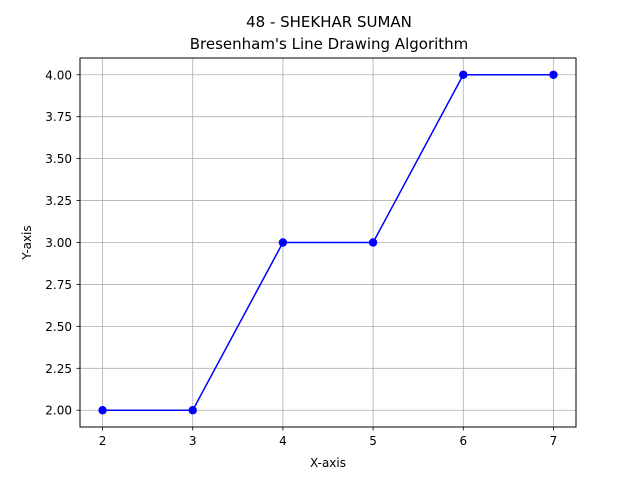 Image resolution: width=640 pixels, height=480 pixels. Describe the element at coordinates (193, 441) in the screenshot. I see `x-tick-label: 3` at that location.